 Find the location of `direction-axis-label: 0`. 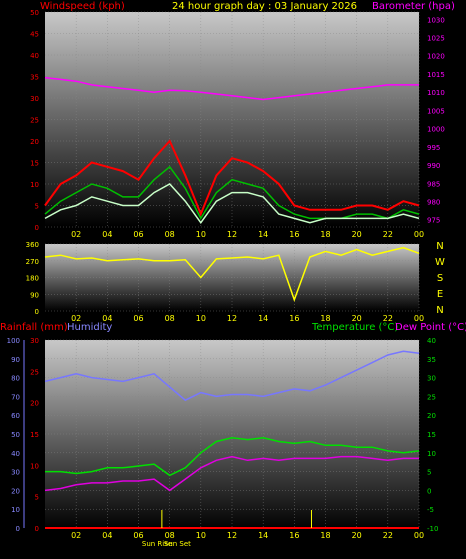

direction-axis-label: 0 is located at coordinates (37, 312).